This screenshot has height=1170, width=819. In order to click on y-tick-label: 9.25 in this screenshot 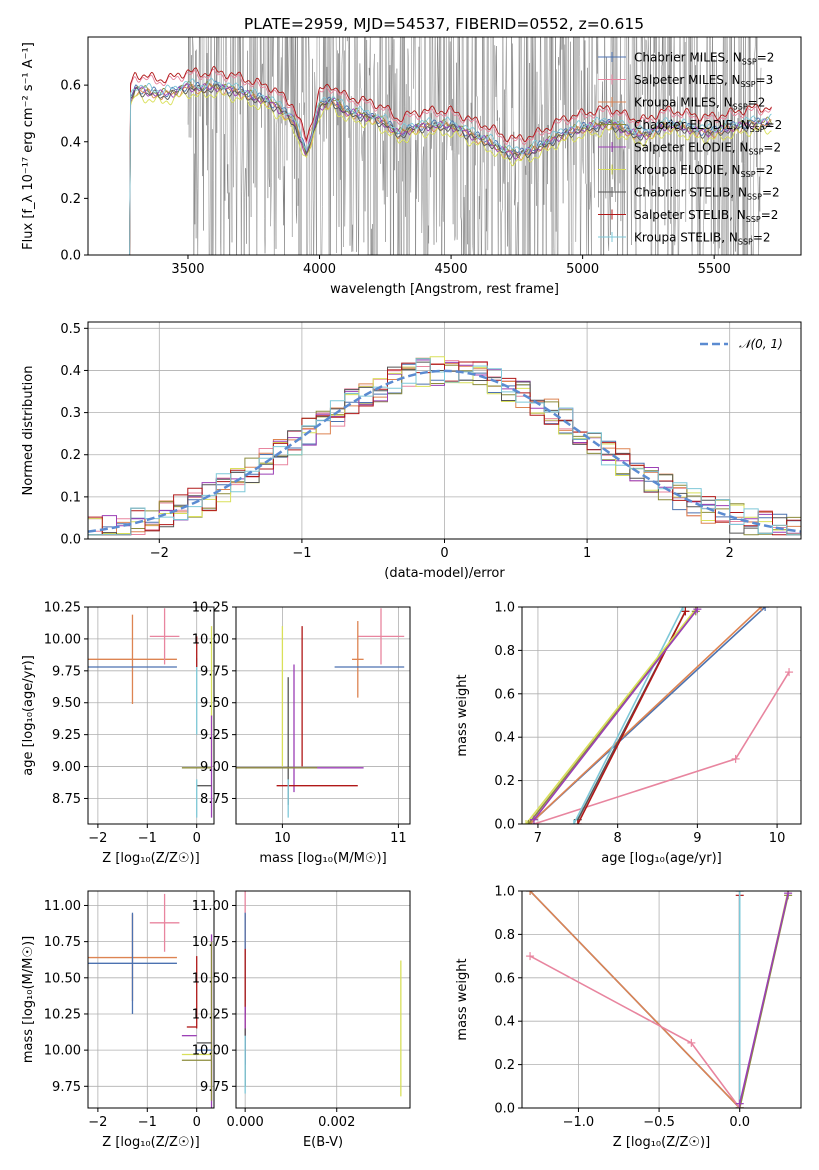, I will do `click(66, 735)`.